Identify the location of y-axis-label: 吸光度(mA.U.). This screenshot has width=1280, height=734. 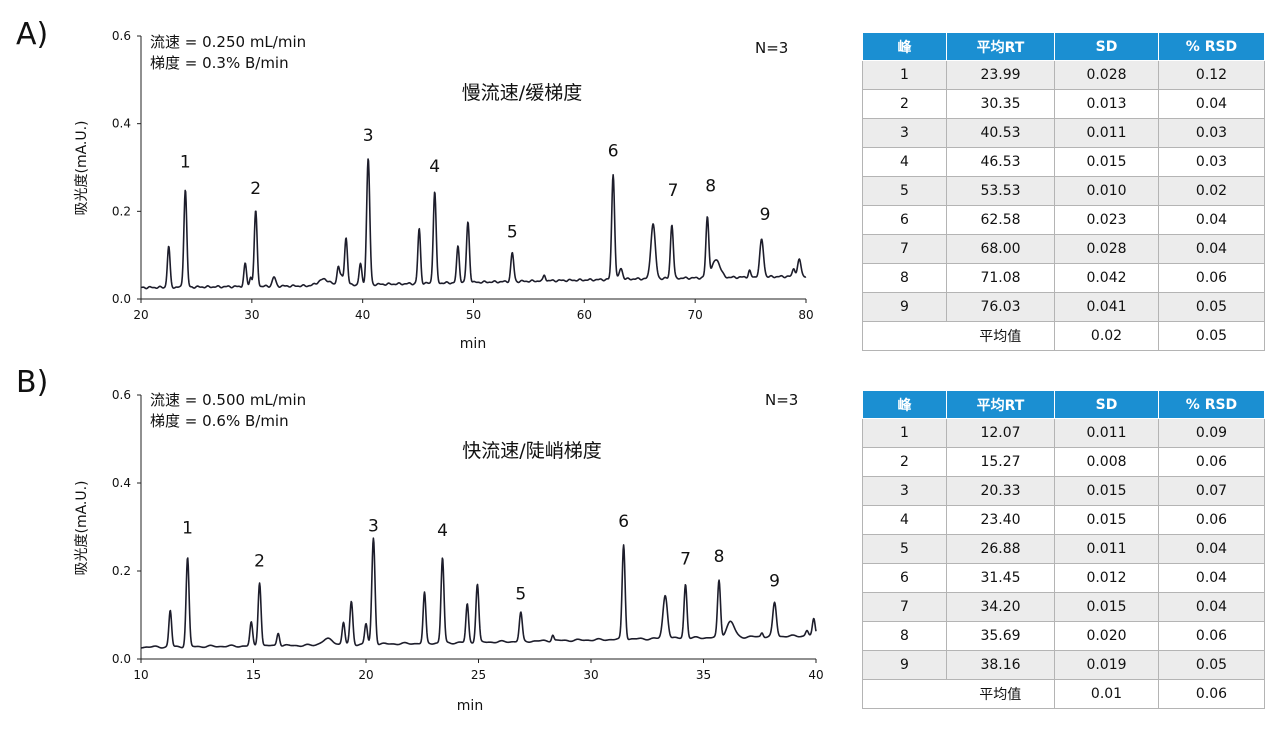
(82, 527).